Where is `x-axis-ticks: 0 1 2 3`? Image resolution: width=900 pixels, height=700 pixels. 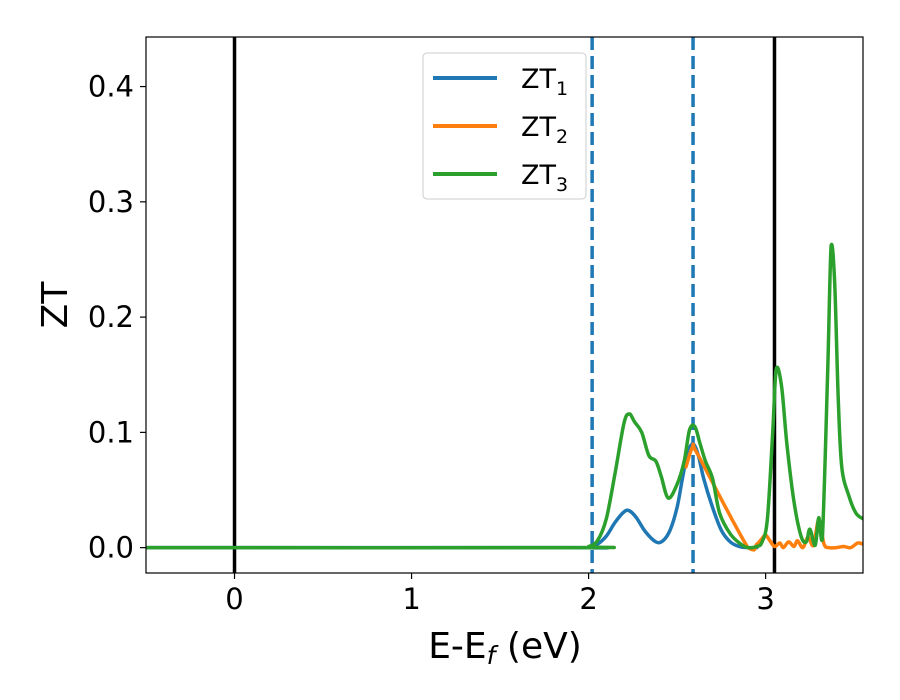 x-axis-ticks: 0 1 2 3 is located at coordinates (500, 594).